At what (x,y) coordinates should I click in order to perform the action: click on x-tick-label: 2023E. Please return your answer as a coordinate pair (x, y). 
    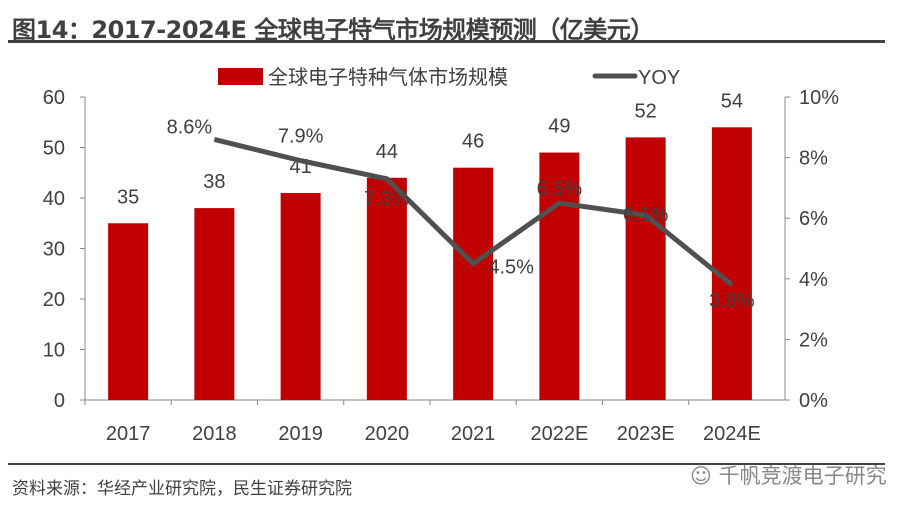
    Looking at the image, I should click on (646, 434).